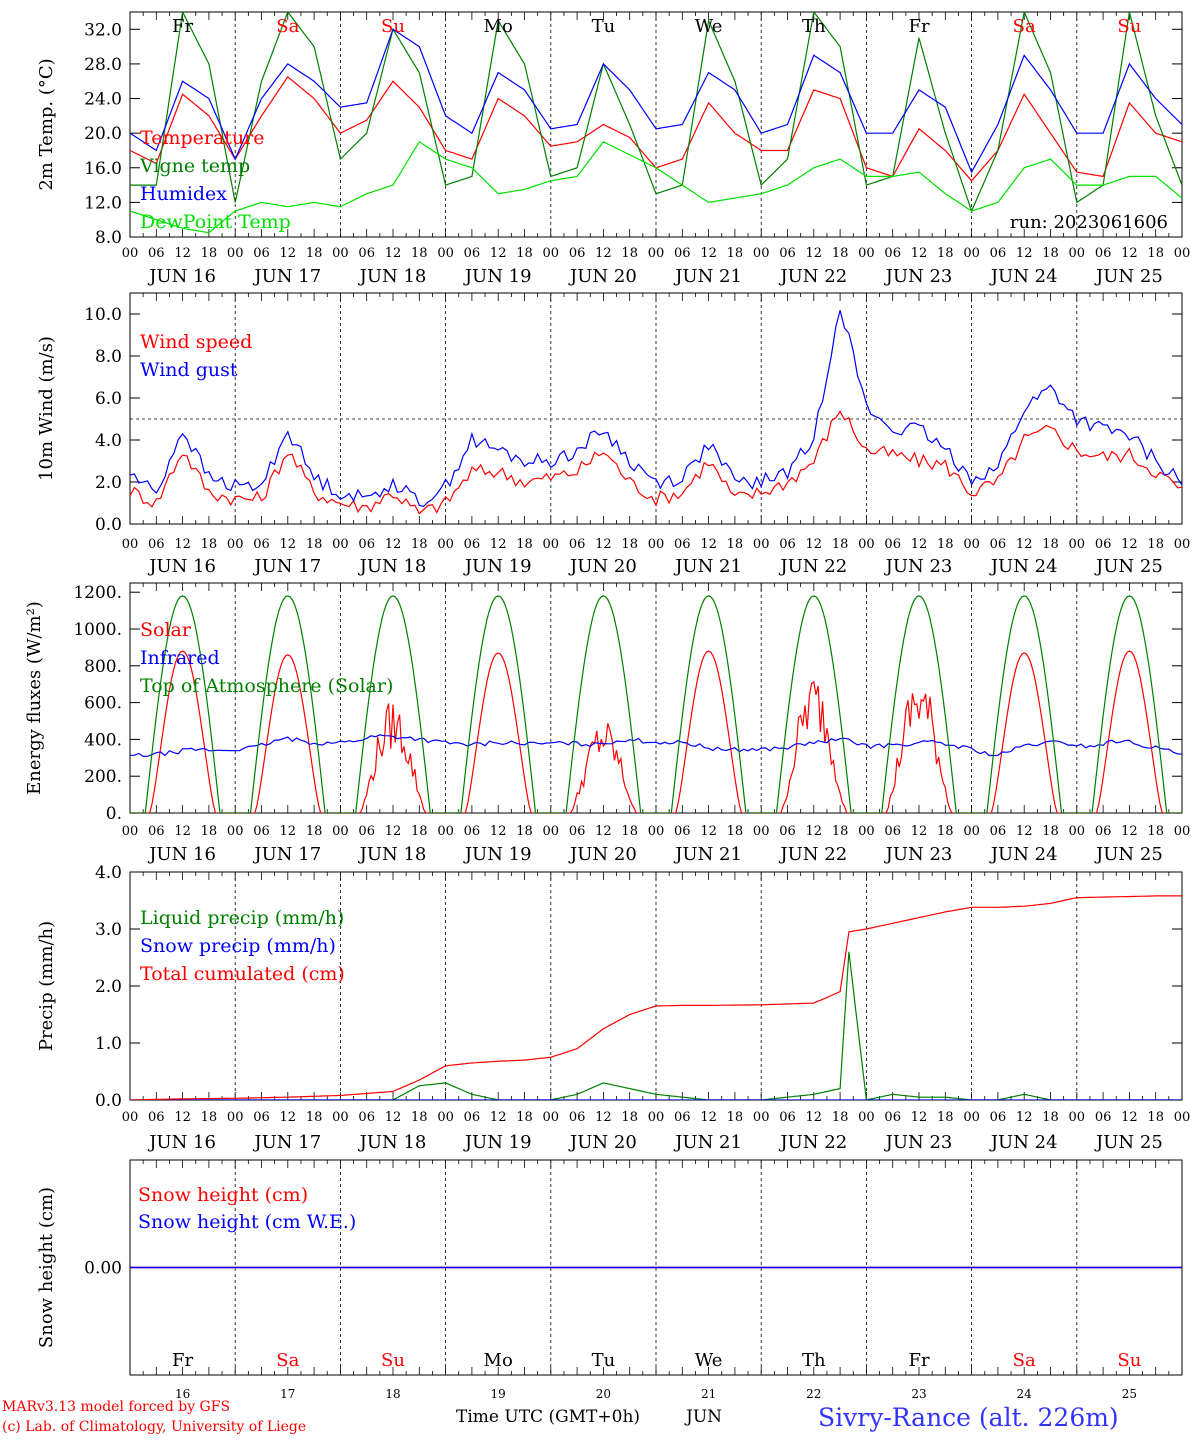  What do you see at coordinates (103, 740) in the screenshot?
I see `y-tick-label: 400.` at bounding box center [103, 740].